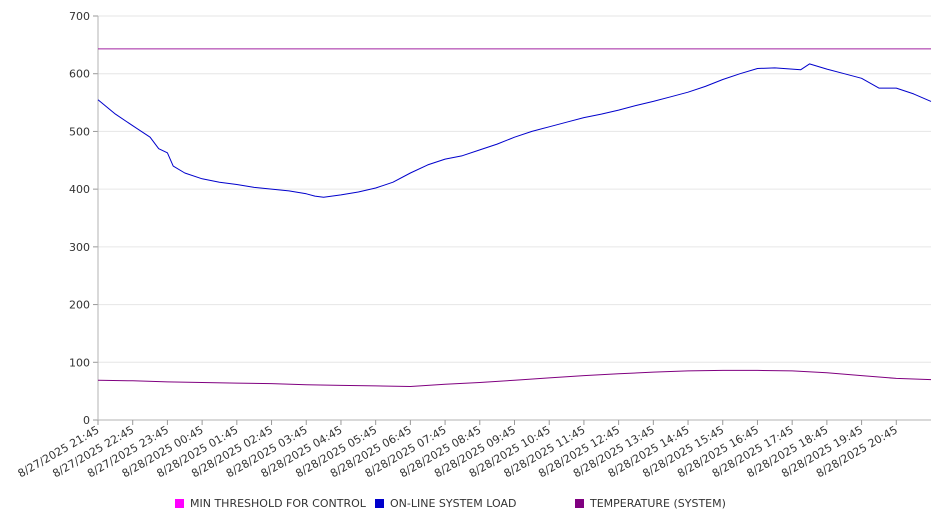 The height and width of the screenshot is (526, 946). I want to click on legend-item-min-threshold: MIN THRESHOLD FOR CONTROL, so click(270, 503).